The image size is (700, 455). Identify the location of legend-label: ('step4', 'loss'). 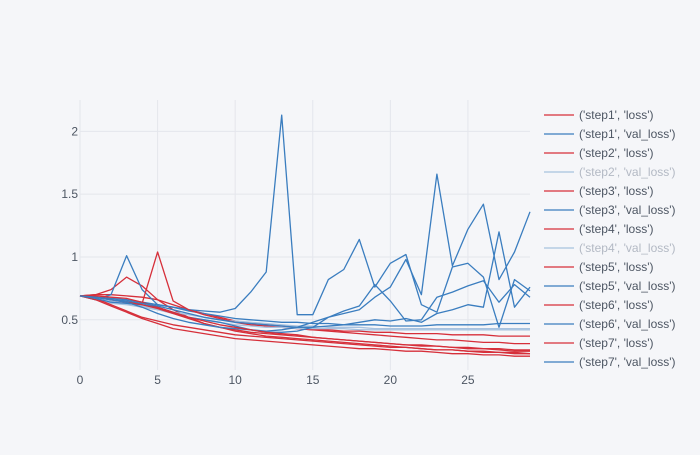
(616, 229).